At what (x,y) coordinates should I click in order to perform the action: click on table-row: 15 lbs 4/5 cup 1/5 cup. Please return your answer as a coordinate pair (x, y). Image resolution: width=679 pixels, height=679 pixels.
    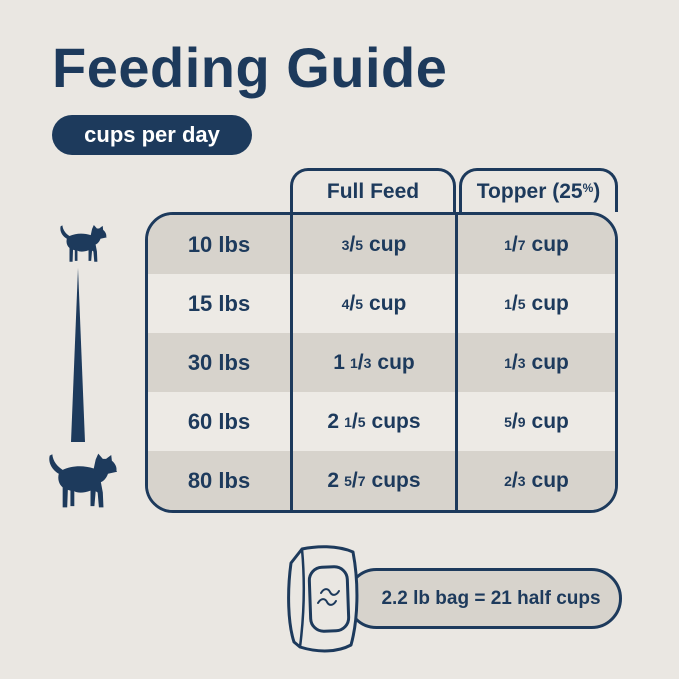
    Looking at the image, I should click on (381, 303).